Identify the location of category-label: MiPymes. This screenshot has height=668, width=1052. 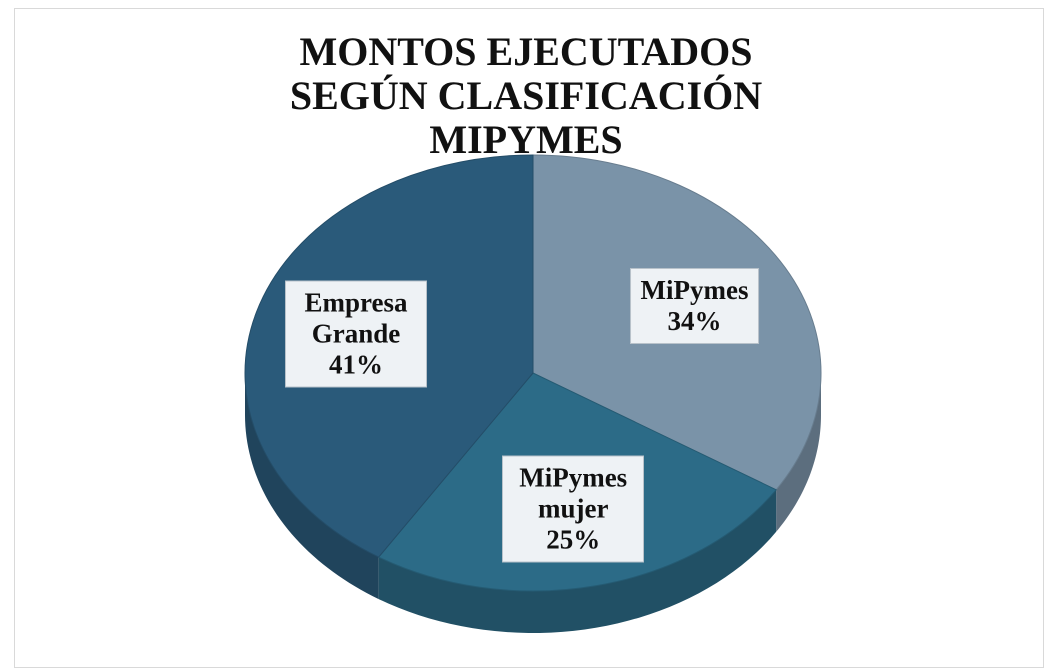
(694, 289).